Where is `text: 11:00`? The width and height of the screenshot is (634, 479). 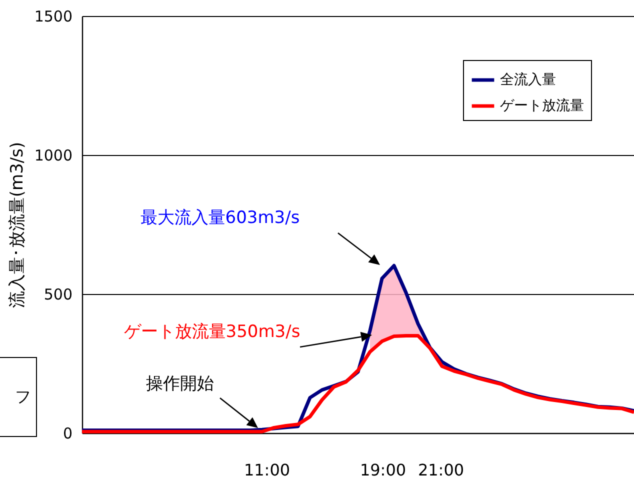 text: 11:00 is located at coordinates (267, 469).